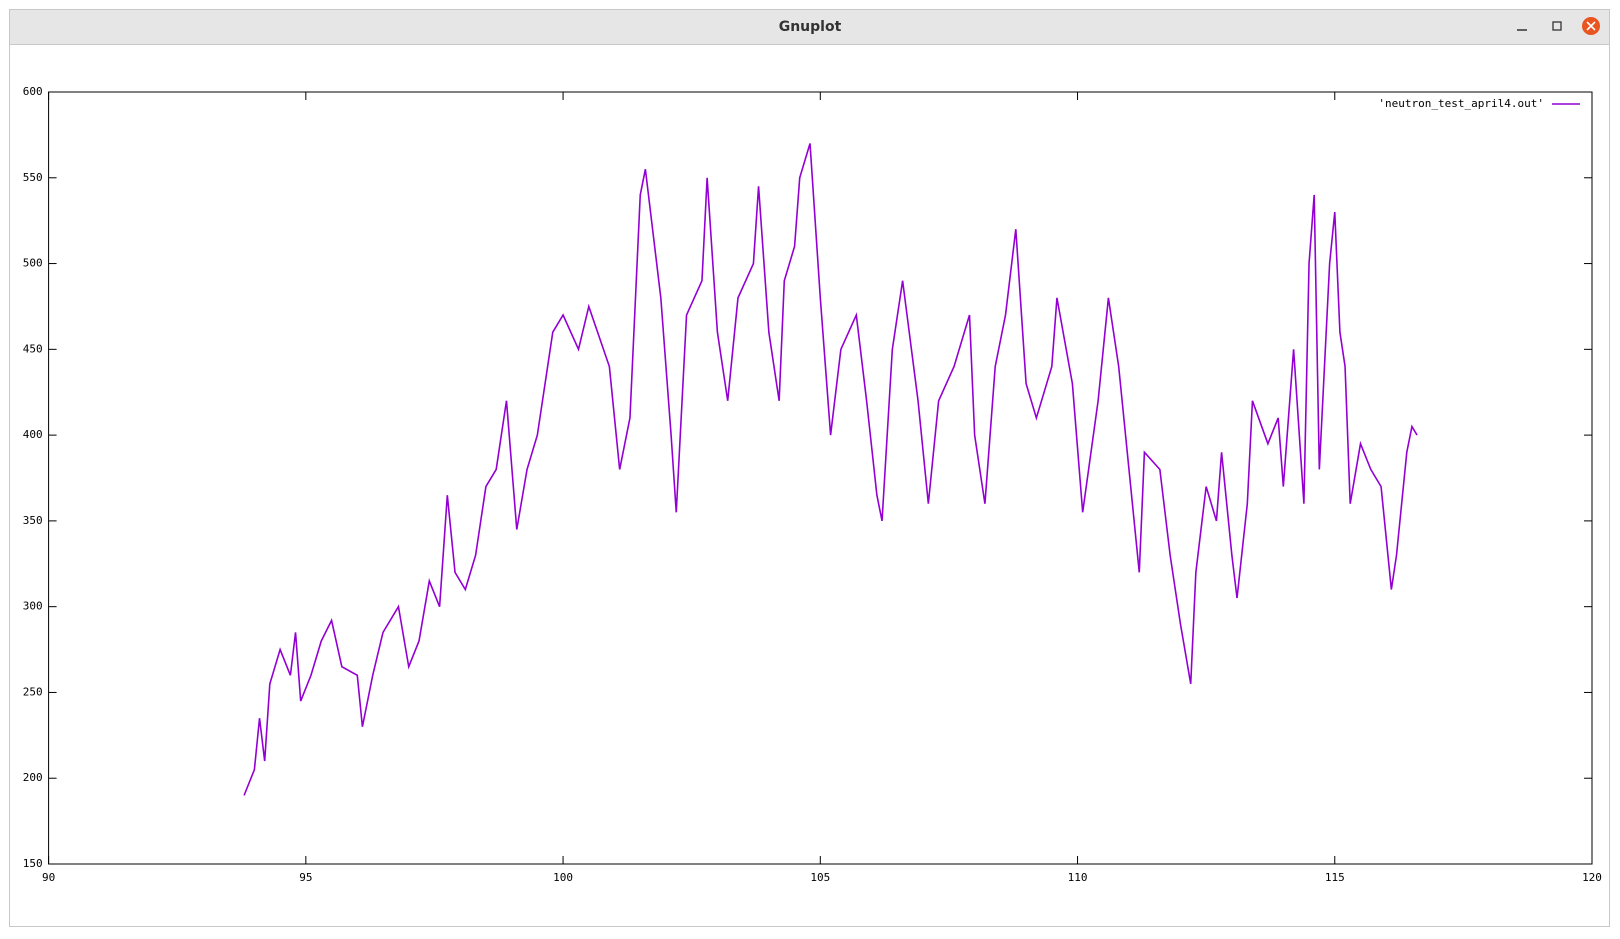 This screenshot has height=939, width=1620. I want to click on legend-label: 'neutron_test_april4.out', so click(1461, 103).